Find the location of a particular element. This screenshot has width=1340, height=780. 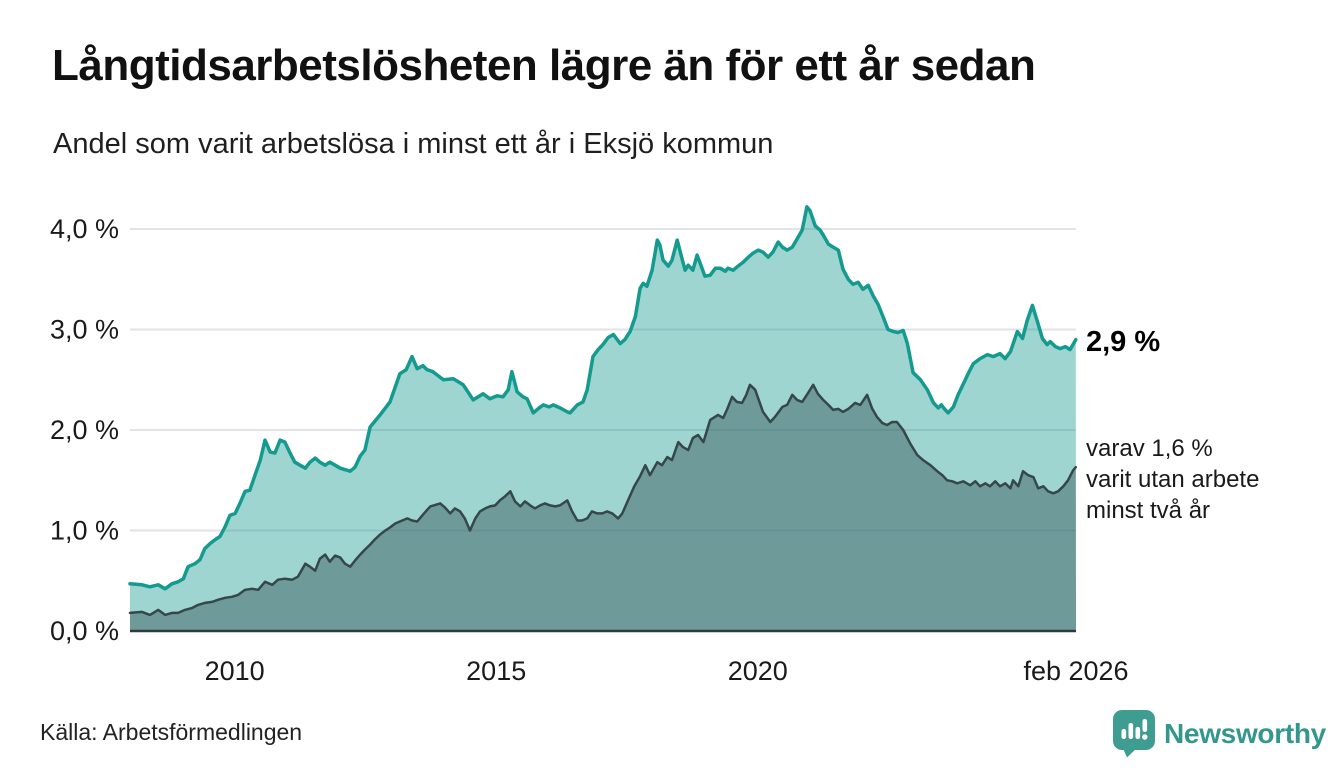

source-note: Källa: Arbetsförmedlingen is located at coordinates (171, 732).